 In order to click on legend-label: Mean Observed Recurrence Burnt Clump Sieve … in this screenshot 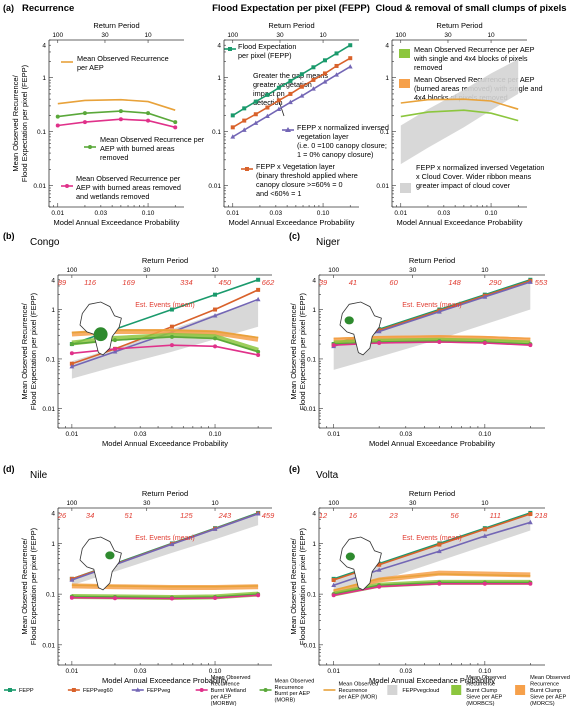, I will do `click(550, 691)`.